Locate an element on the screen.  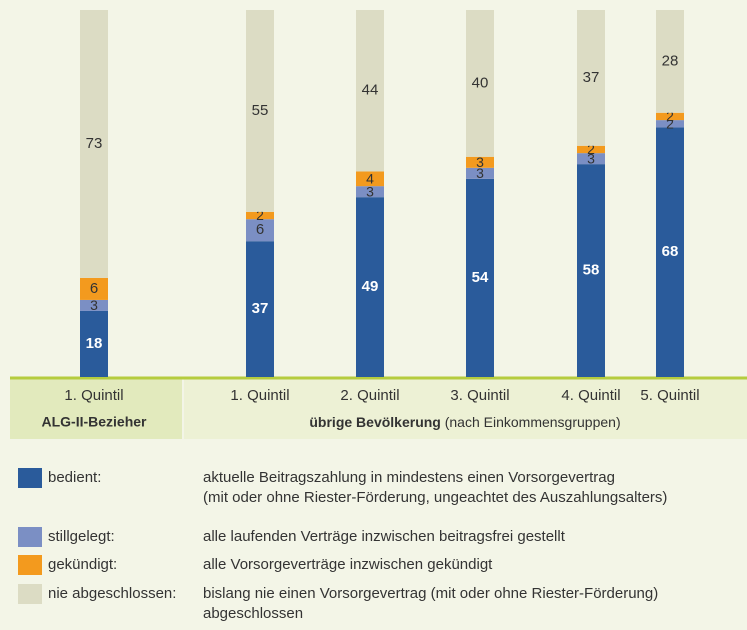
value-label: 28 is located at coordinates (670, 60).